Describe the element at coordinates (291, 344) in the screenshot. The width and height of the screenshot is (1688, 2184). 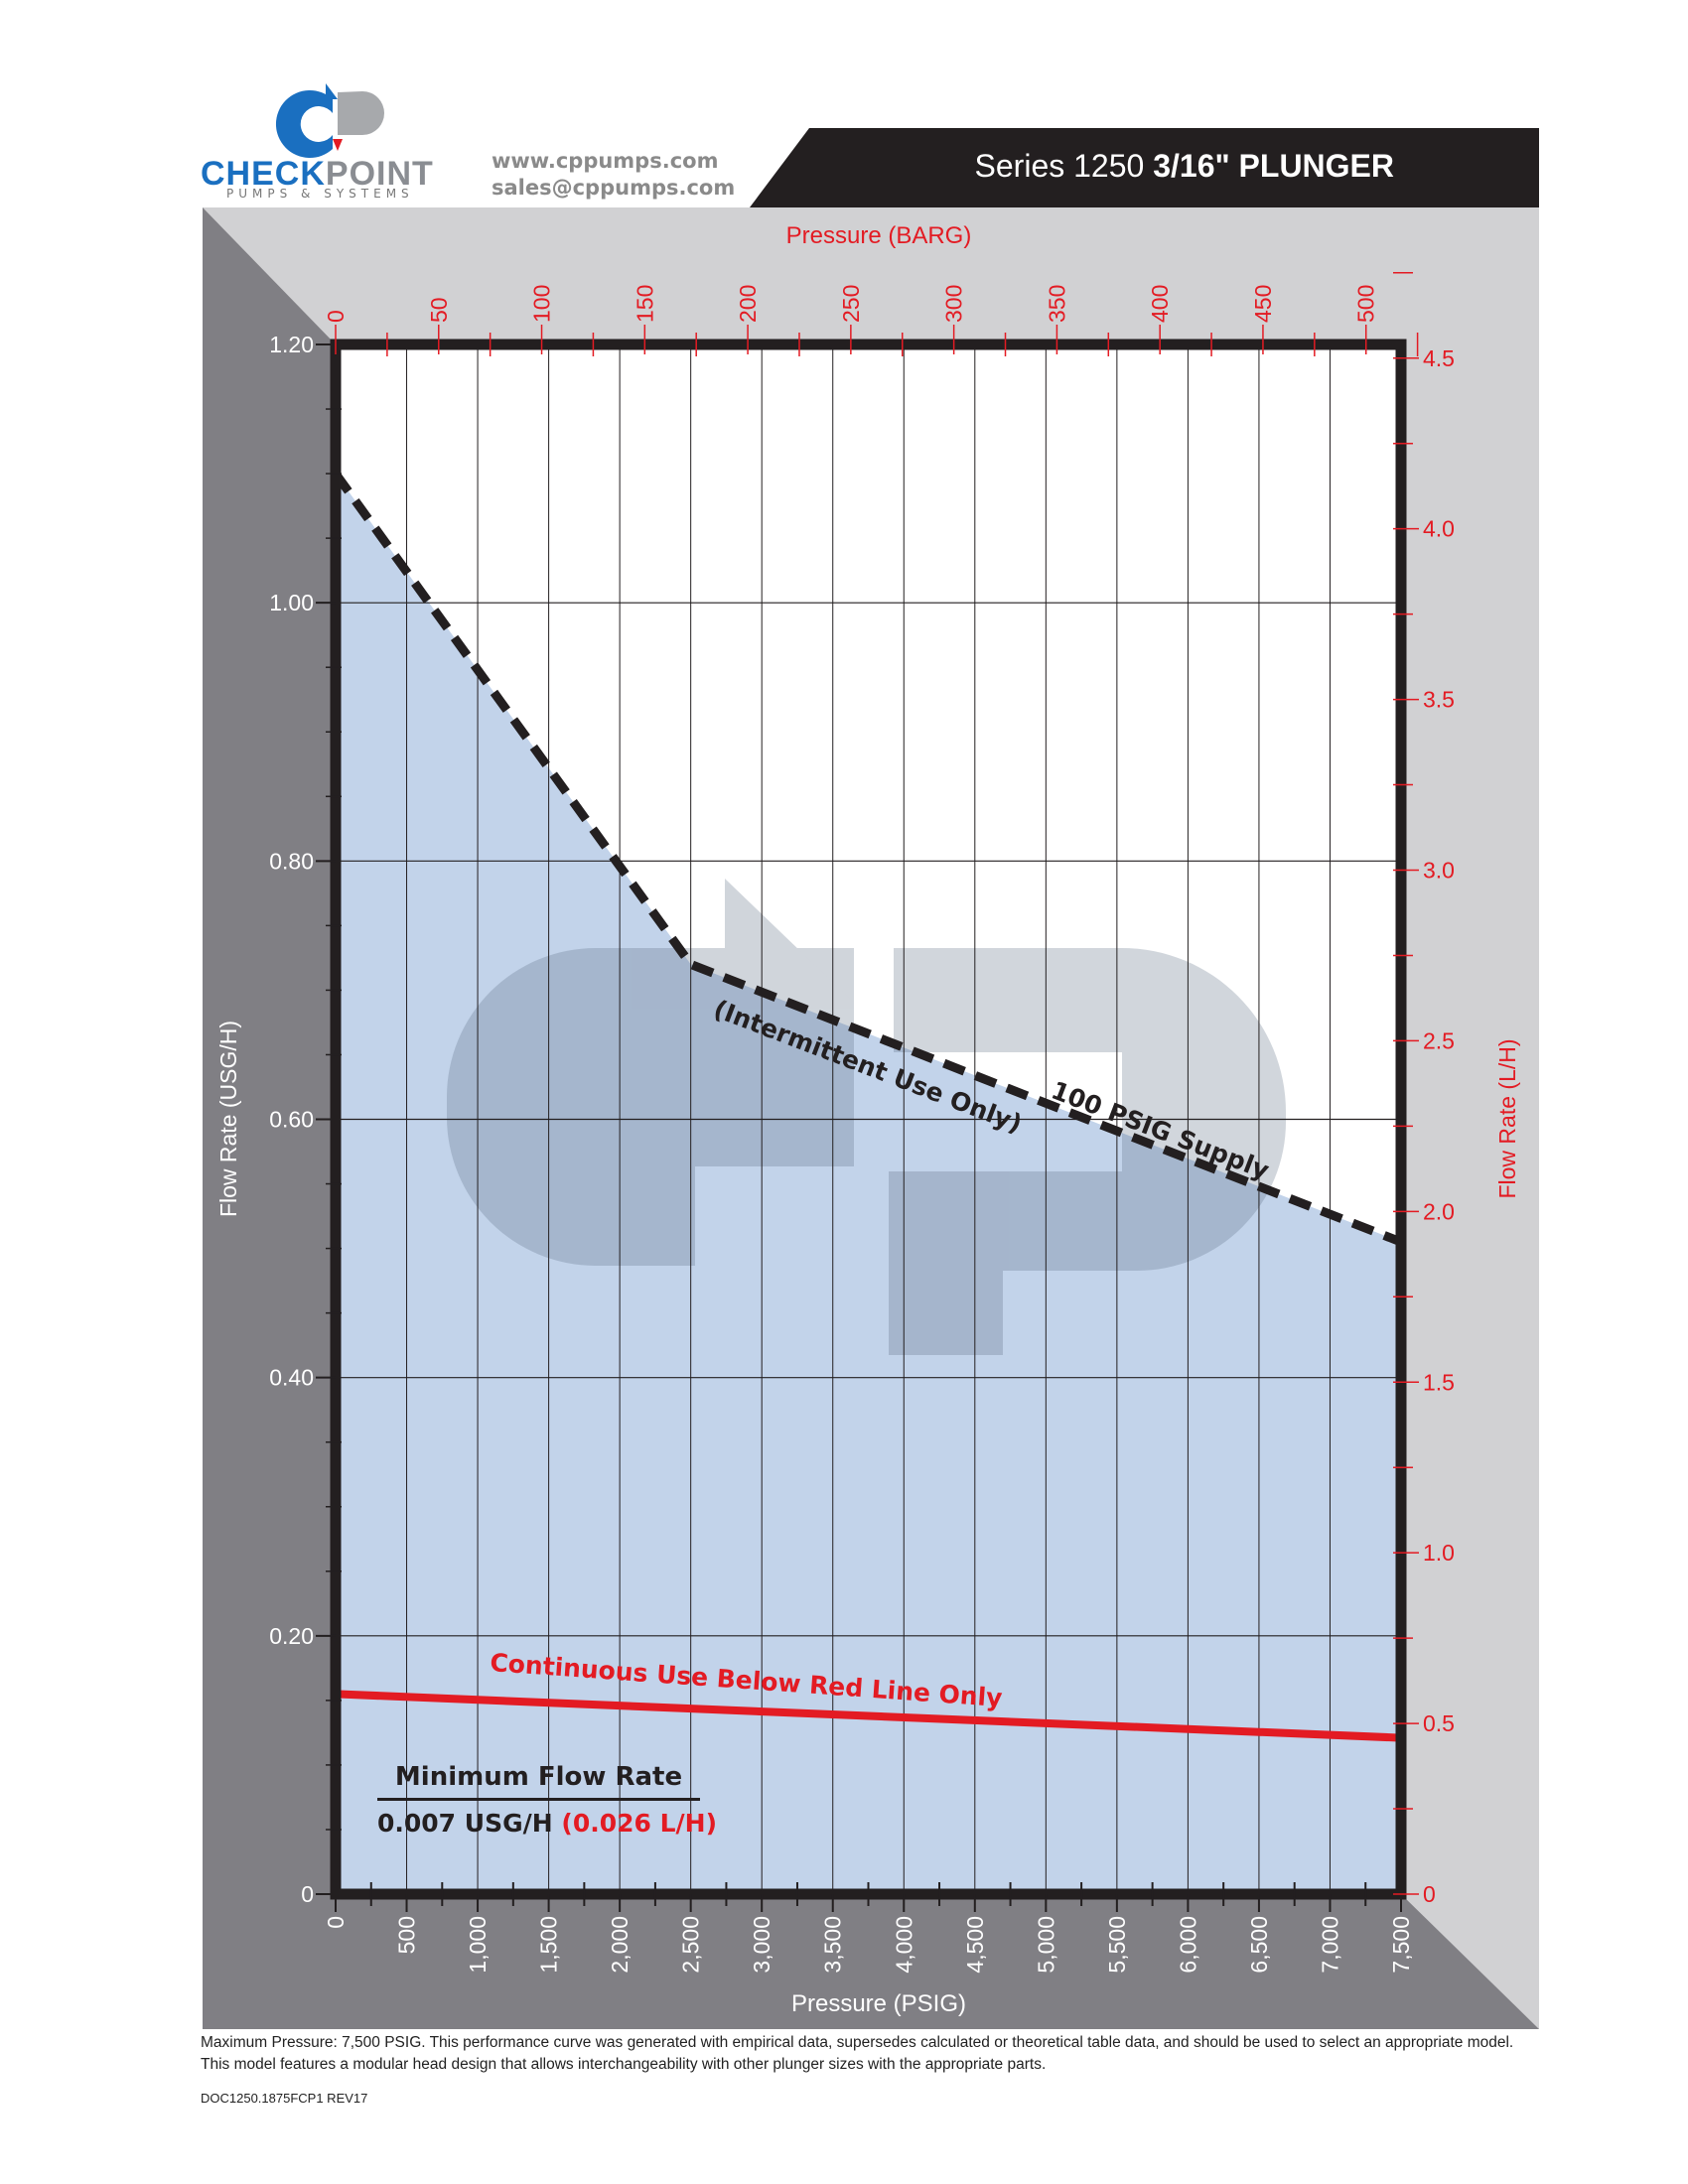
I see `y-tick-label: 1.20` at that location.